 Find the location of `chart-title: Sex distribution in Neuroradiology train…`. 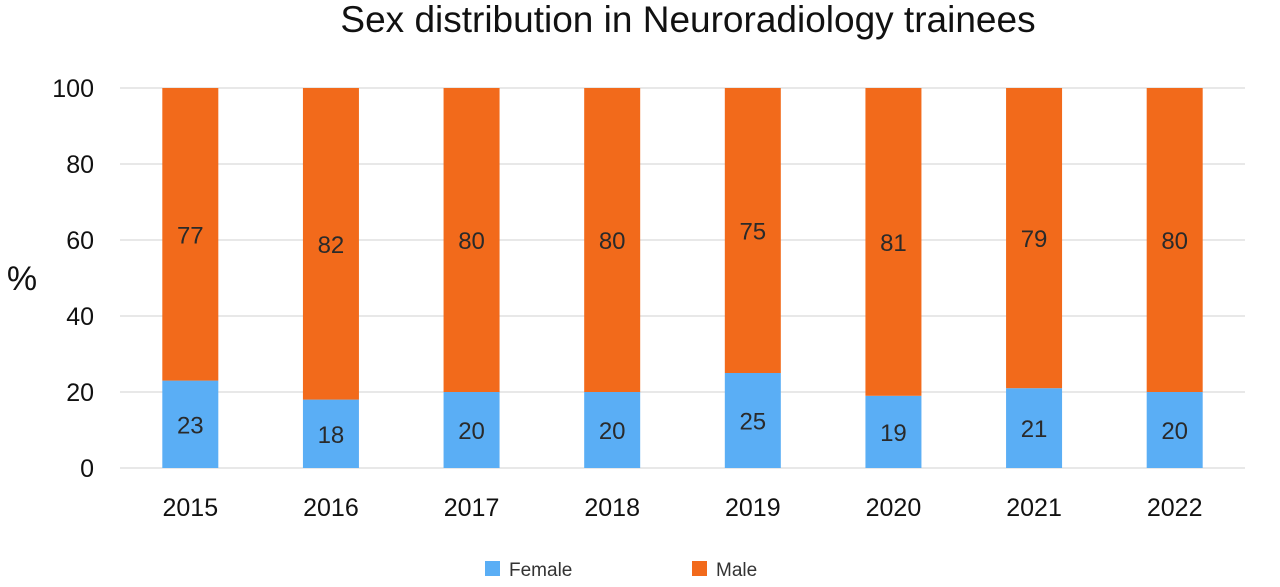

chart-title: Sex distribution in Neuroradiology train… is located at coordinates (687, 20).